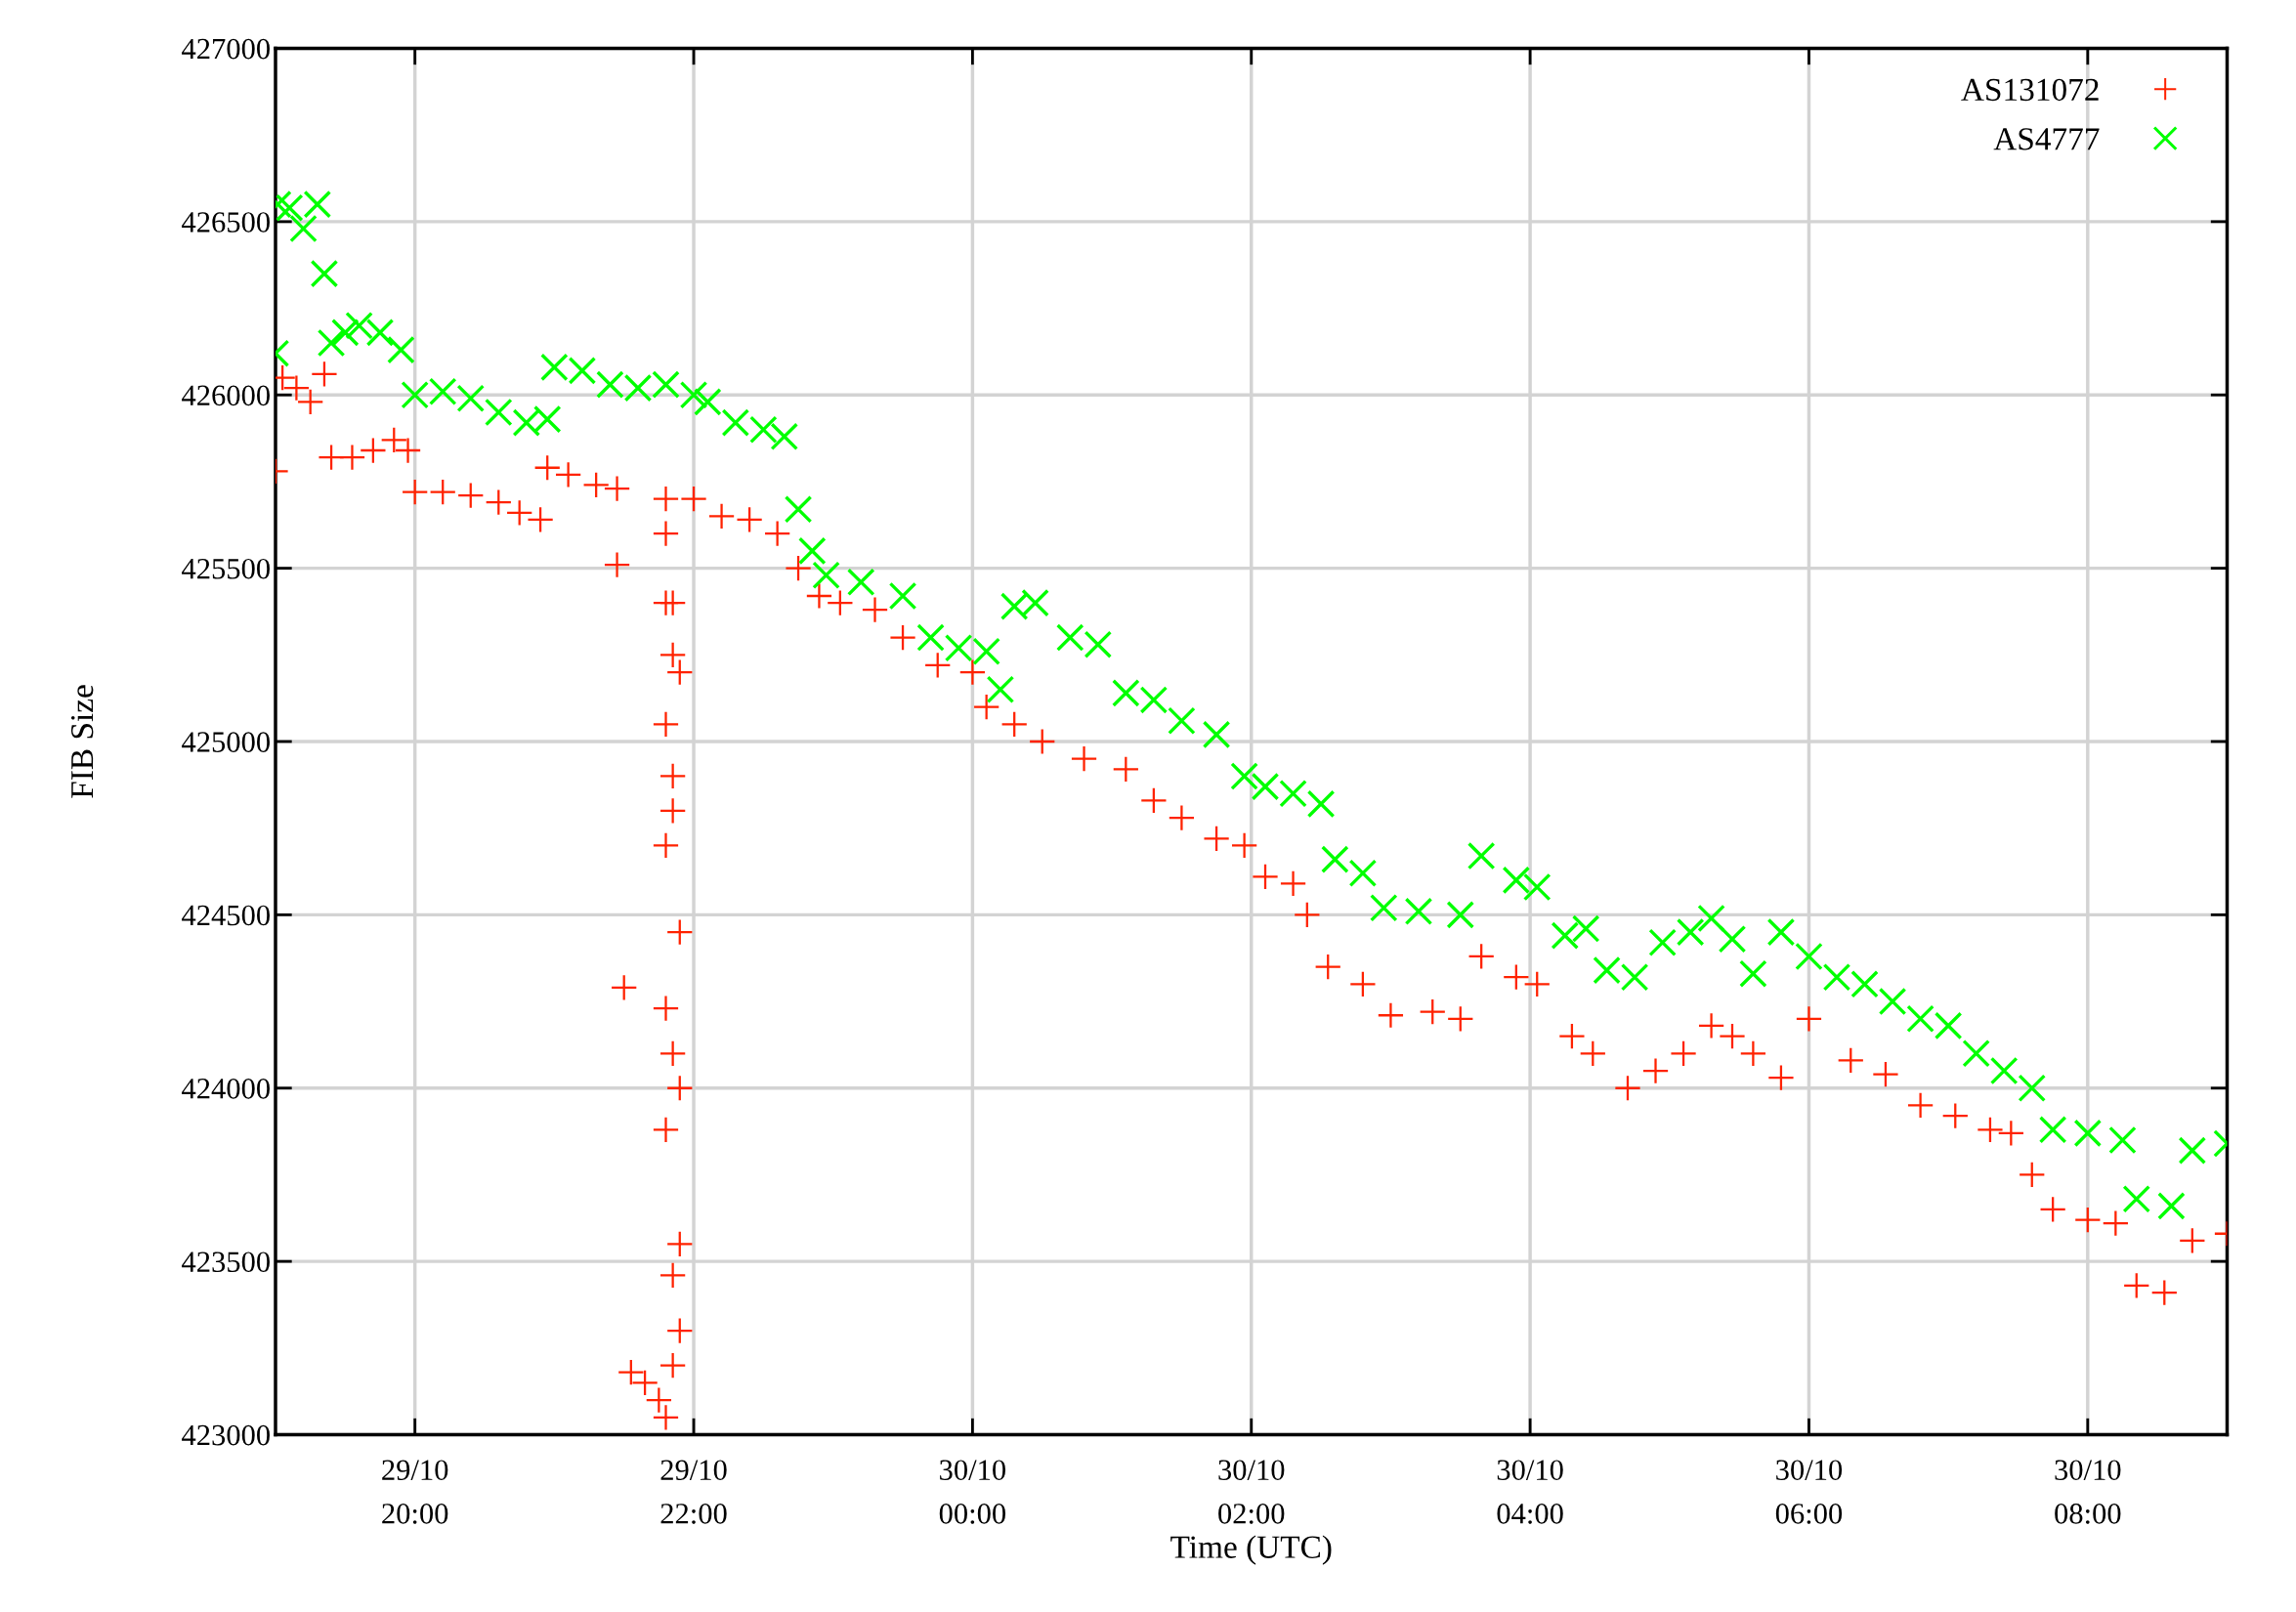  I want to click on x-tick-label: 30/10 04:00, so click(1530, 1492).